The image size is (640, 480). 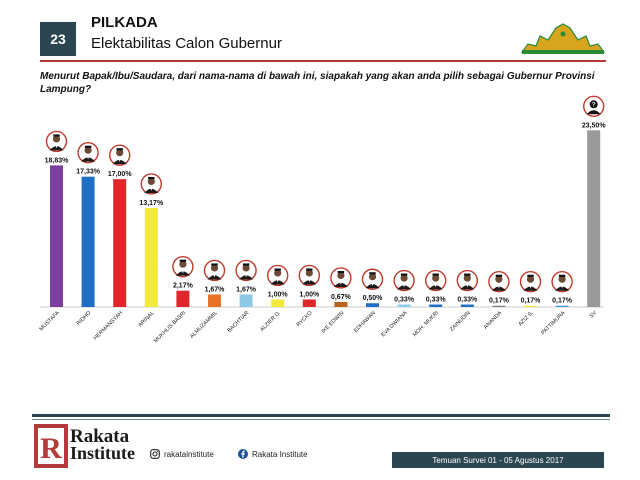 What do you see at coordinates (103, 453) in the screenshot?
I see `brand-line-2: Institute` at bounding box center [103, 453].